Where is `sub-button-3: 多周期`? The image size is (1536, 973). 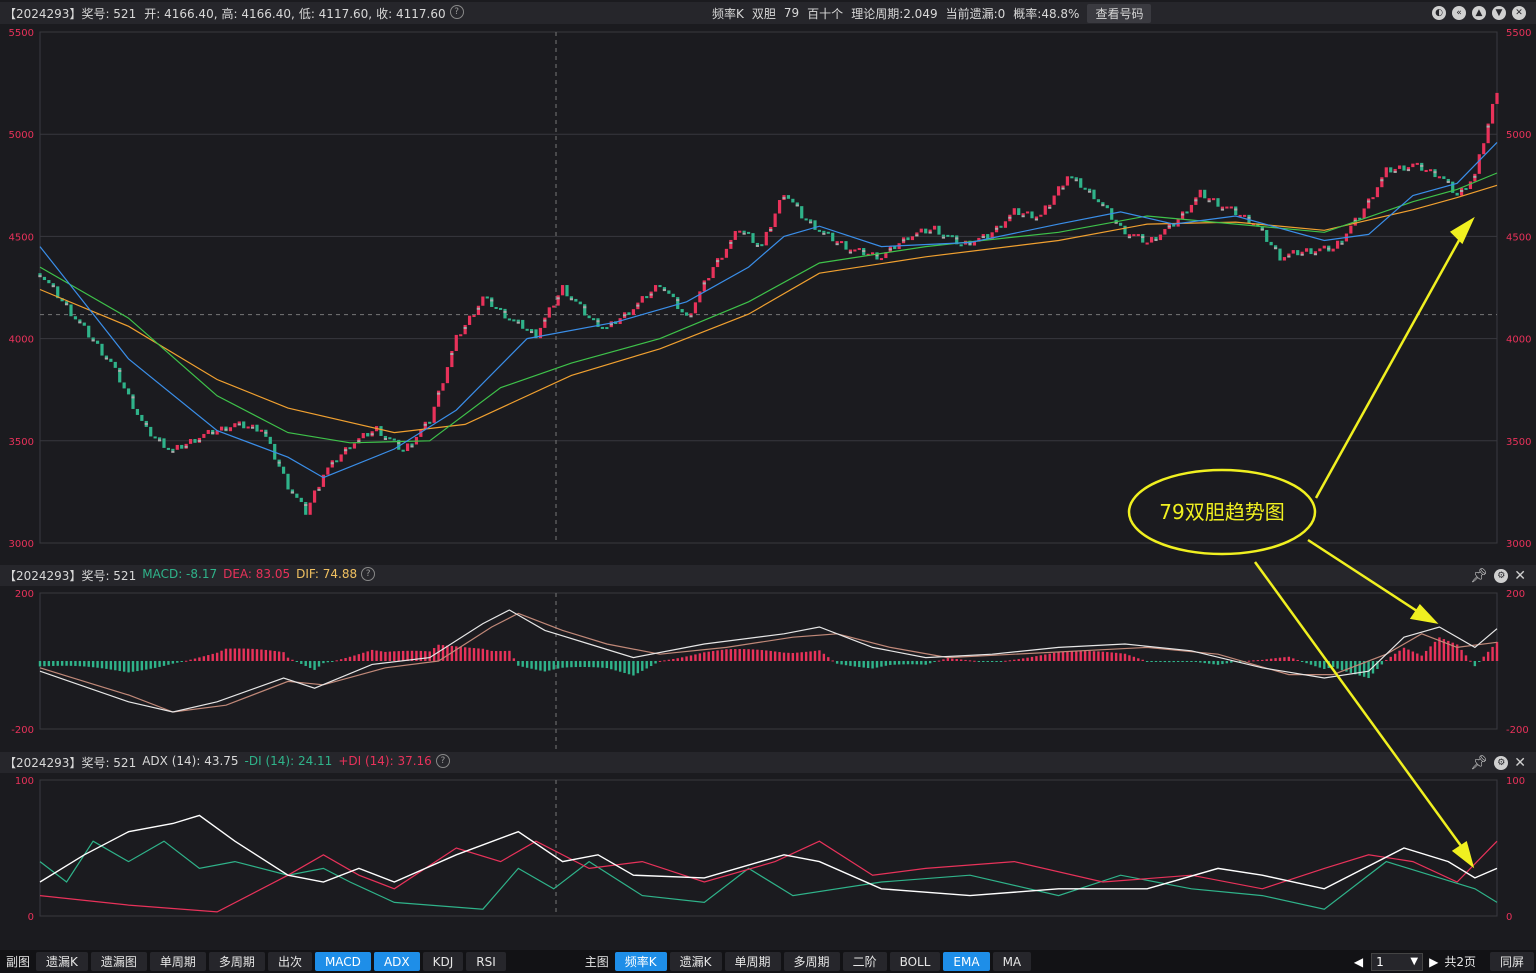
sub-button-3: 多周期 is located at coordinates (236, 961).